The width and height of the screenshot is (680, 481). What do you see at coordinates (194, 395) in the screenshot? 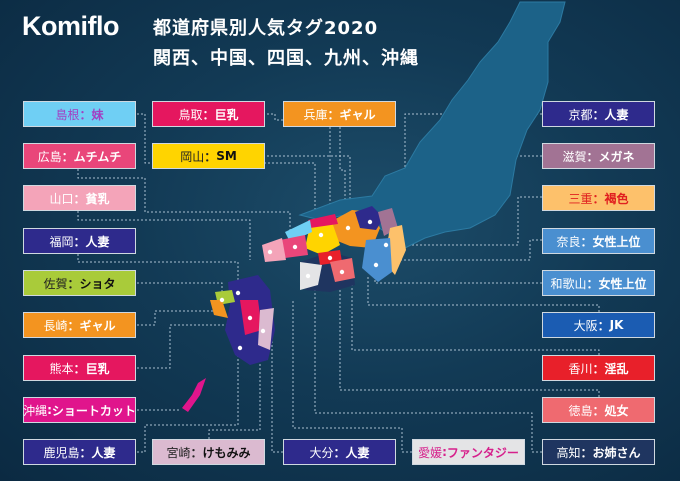
I see `okinawa-island` at bounding box center [194, 395].